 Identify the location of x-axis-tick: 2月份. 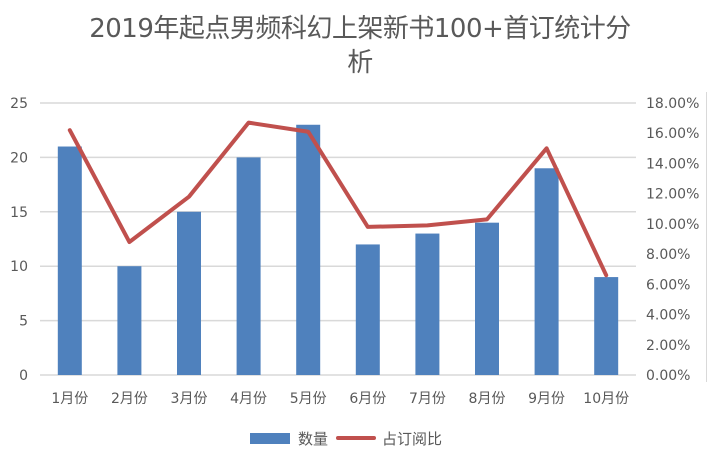
(129, 399).